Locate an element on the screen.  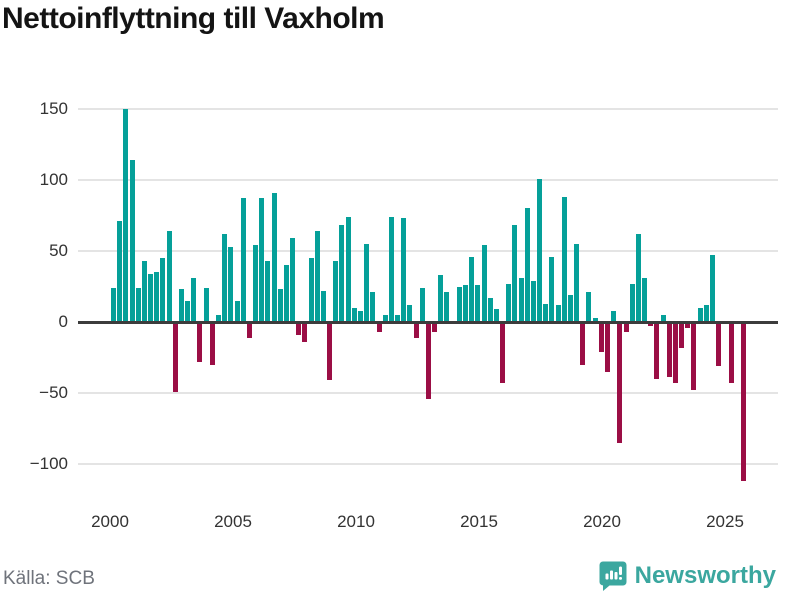
x-tick-label: 2015 is located at coordinates (479, 521).